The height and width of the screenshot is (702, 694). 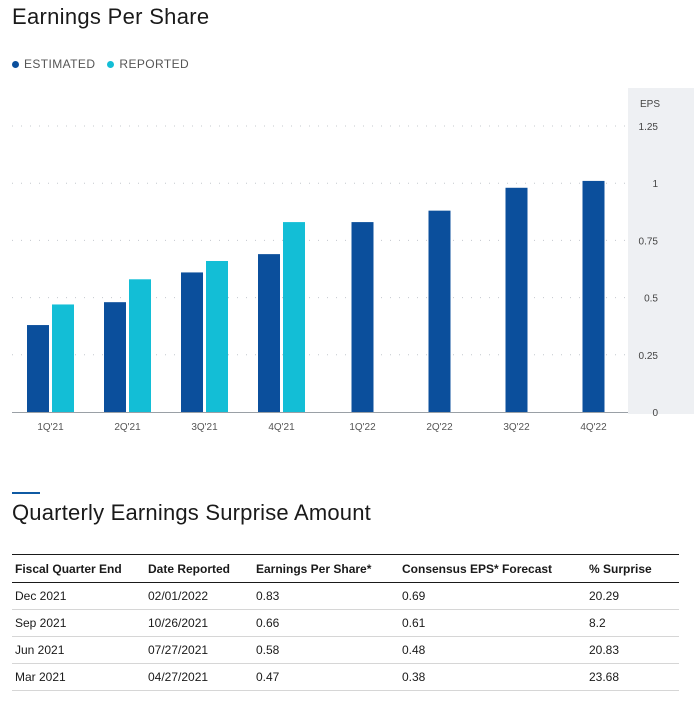 I want to click on legend-label-reported: REPORTED, so click(x=154, y=64).